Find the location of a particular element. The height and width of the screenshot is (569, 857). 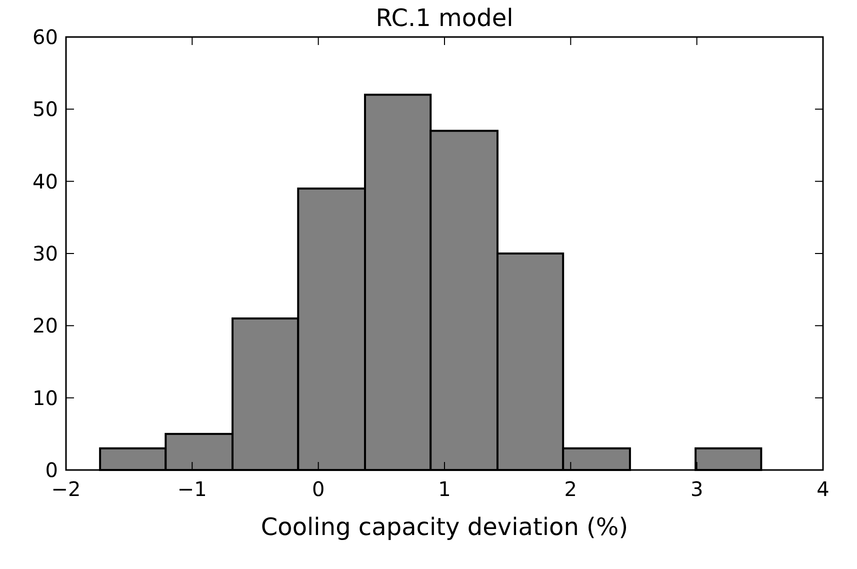

y-tick-label: 40 is located at coordinates (45, 181).